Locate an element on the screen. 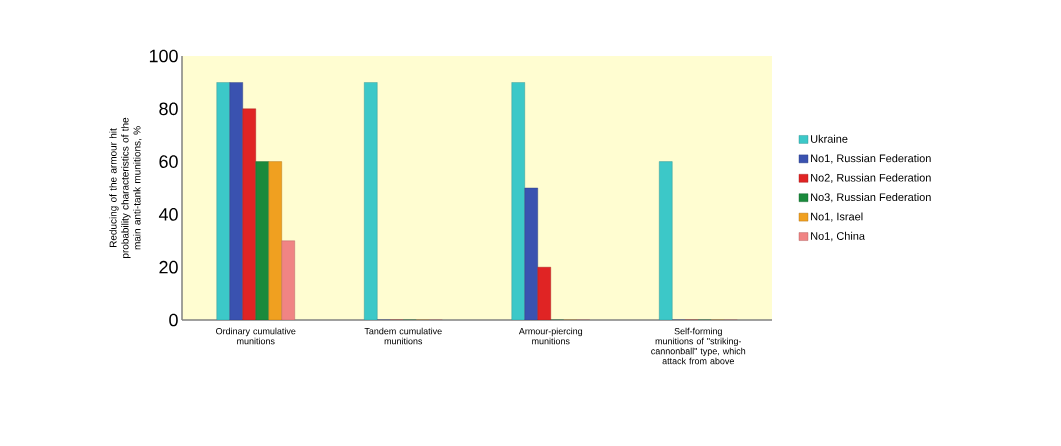  y-tick-label: 60 is located at coordinates (168, 161).